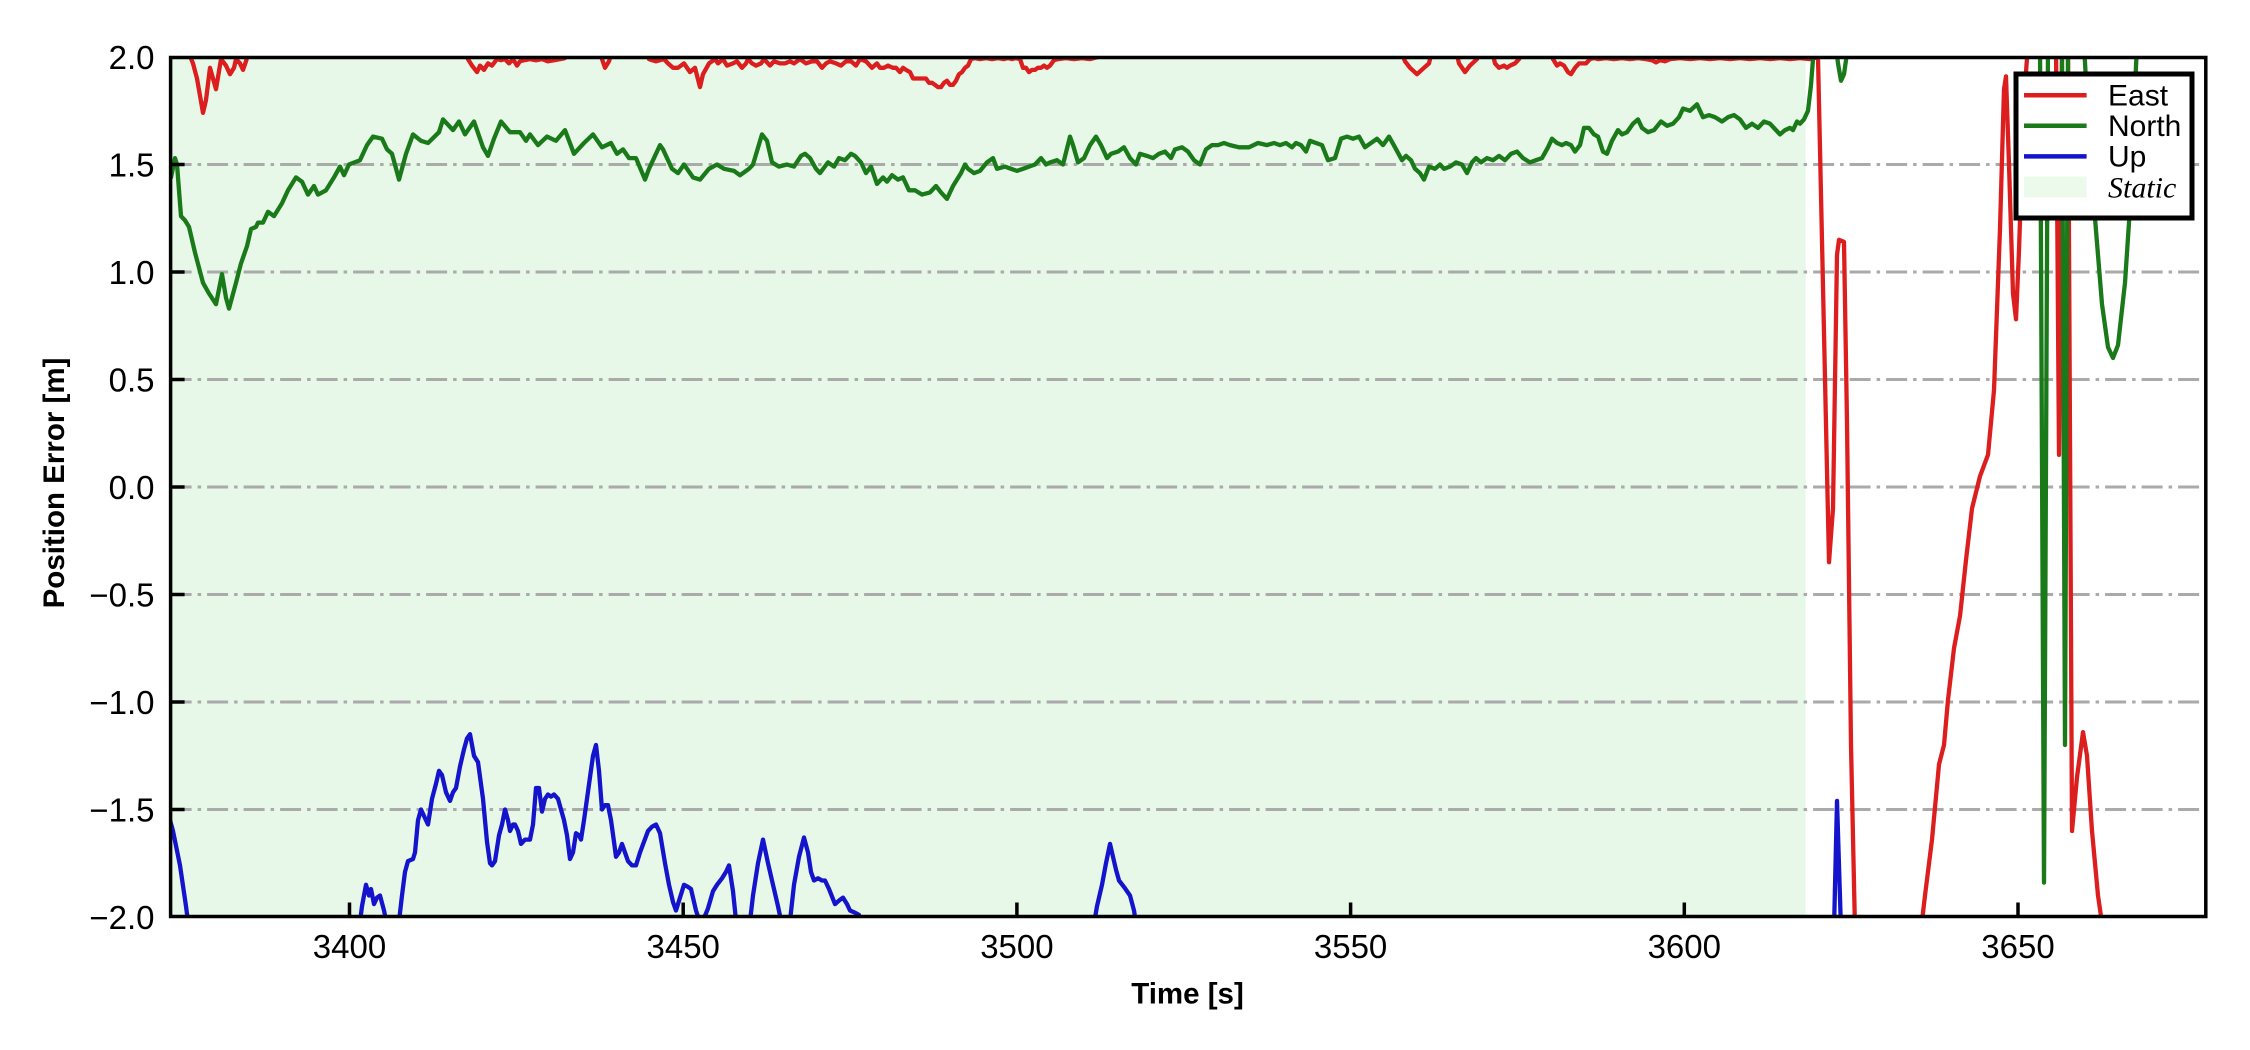 The width and height of the screenshot is (2250, 1050). I want to click on svg-text: East, so click(2138, 96).